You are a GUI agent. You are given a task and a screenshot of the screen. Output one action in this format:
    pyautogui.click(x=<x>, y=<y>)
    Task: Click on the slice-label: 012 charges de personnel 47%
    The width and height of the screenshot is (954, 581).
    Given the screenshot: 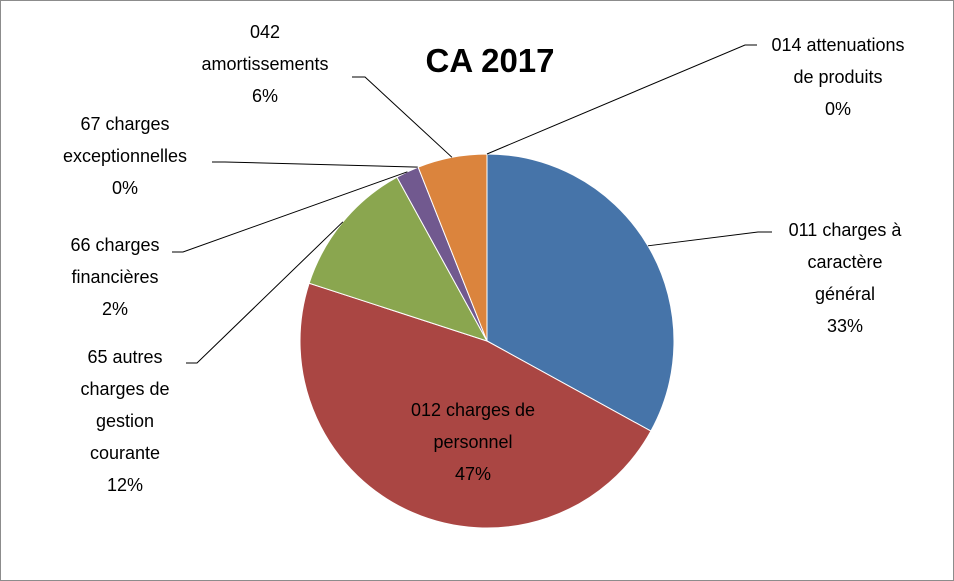 What is the action you would take?
    pyautogui.click(x=473, y=442)
    